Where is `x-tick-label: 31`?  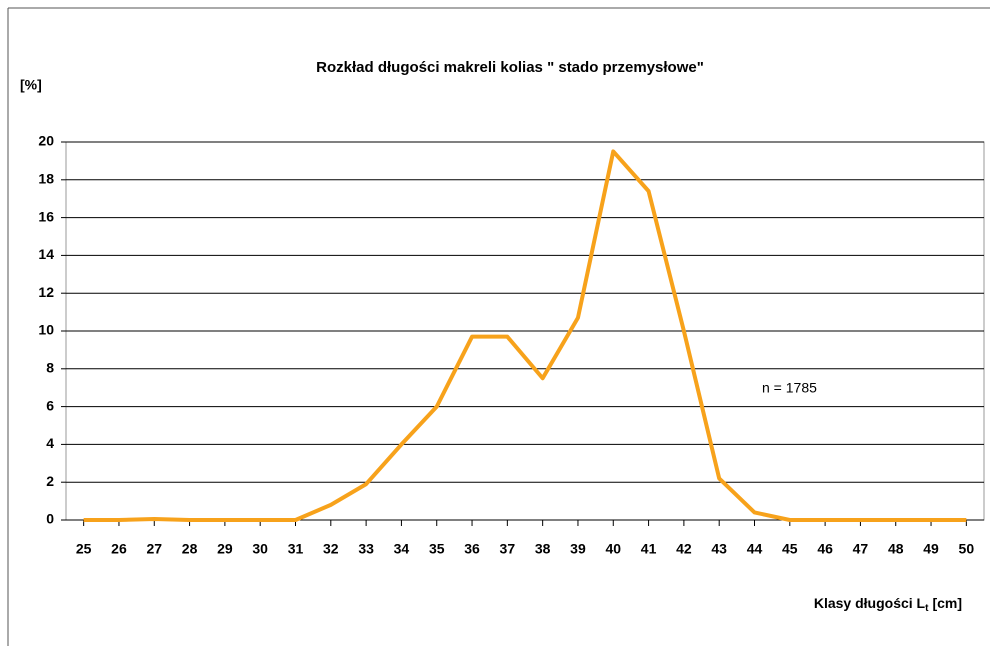 x-tick-label: 31 is located at coordinates (296, 549).